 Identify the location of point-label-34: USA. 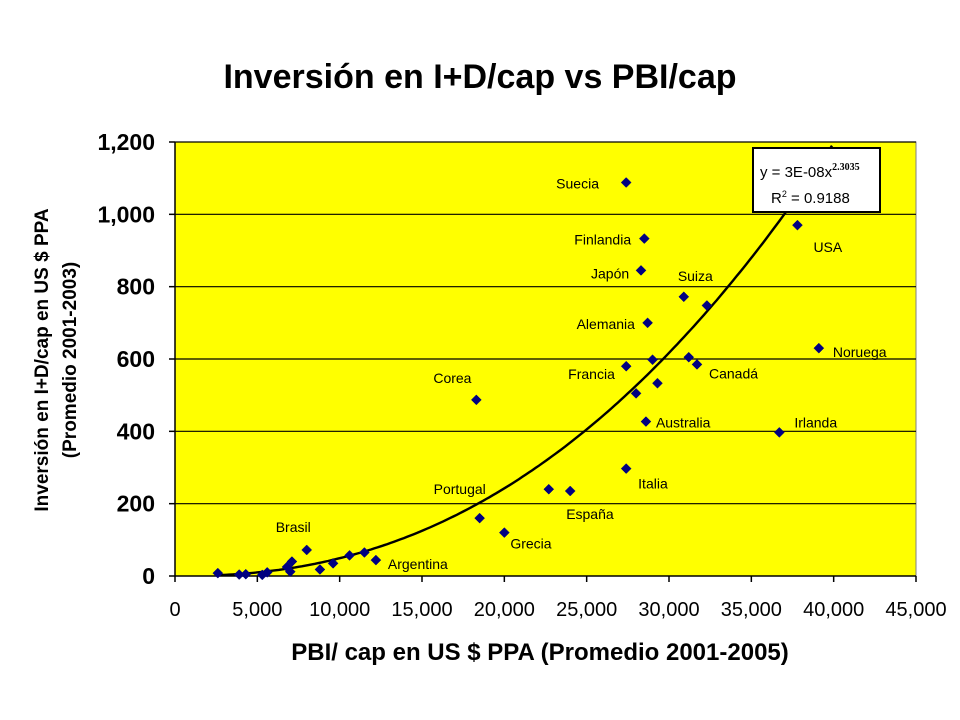
(827, 247).